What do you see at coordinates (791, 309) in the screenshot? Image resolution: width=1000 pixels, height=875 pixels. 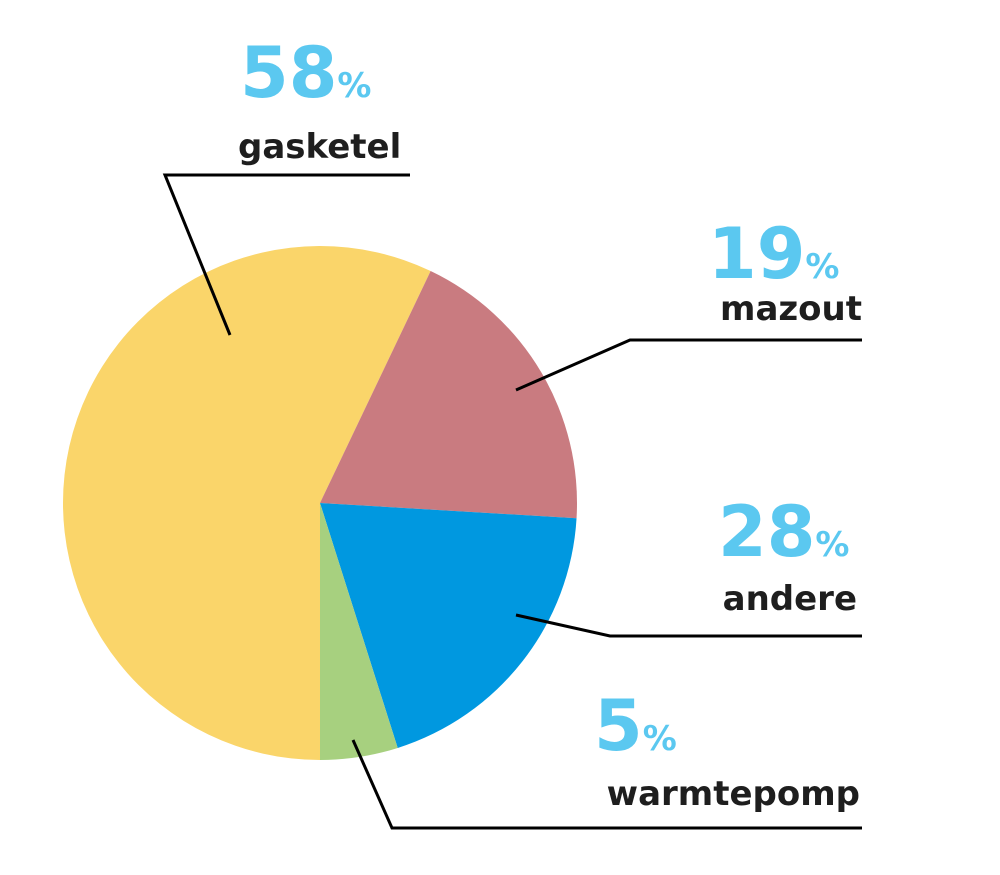 I see `slice-label-mazout: mazout` at bounding box center [791, 309].